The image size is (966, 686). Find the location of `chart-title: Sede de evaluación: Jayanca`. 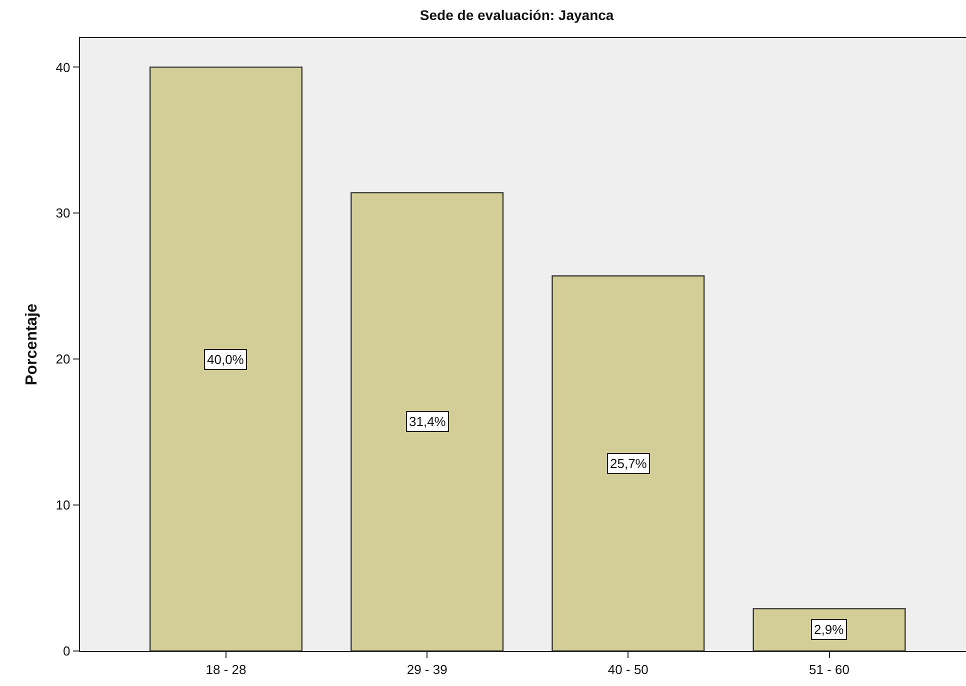

chart-title: Sede de evaluación: Jayanca is located at coordinates (517, 15).